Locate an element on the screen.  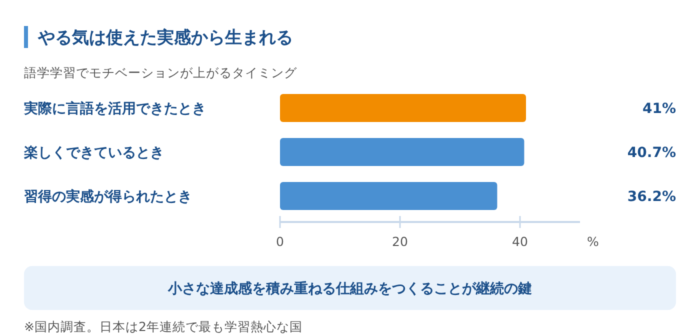
y-tick-label: 実際に言語を活用できたとき is located at coordinates (115, 108).